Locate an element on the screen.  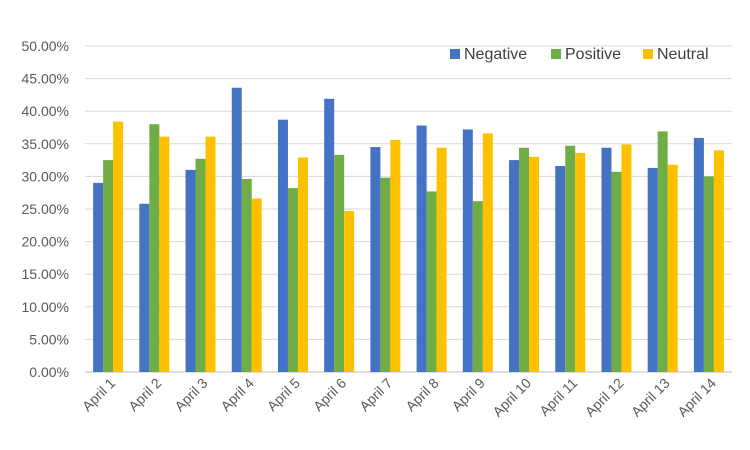
y-tick-label: 10.00% is located at coordinates (45, 307).